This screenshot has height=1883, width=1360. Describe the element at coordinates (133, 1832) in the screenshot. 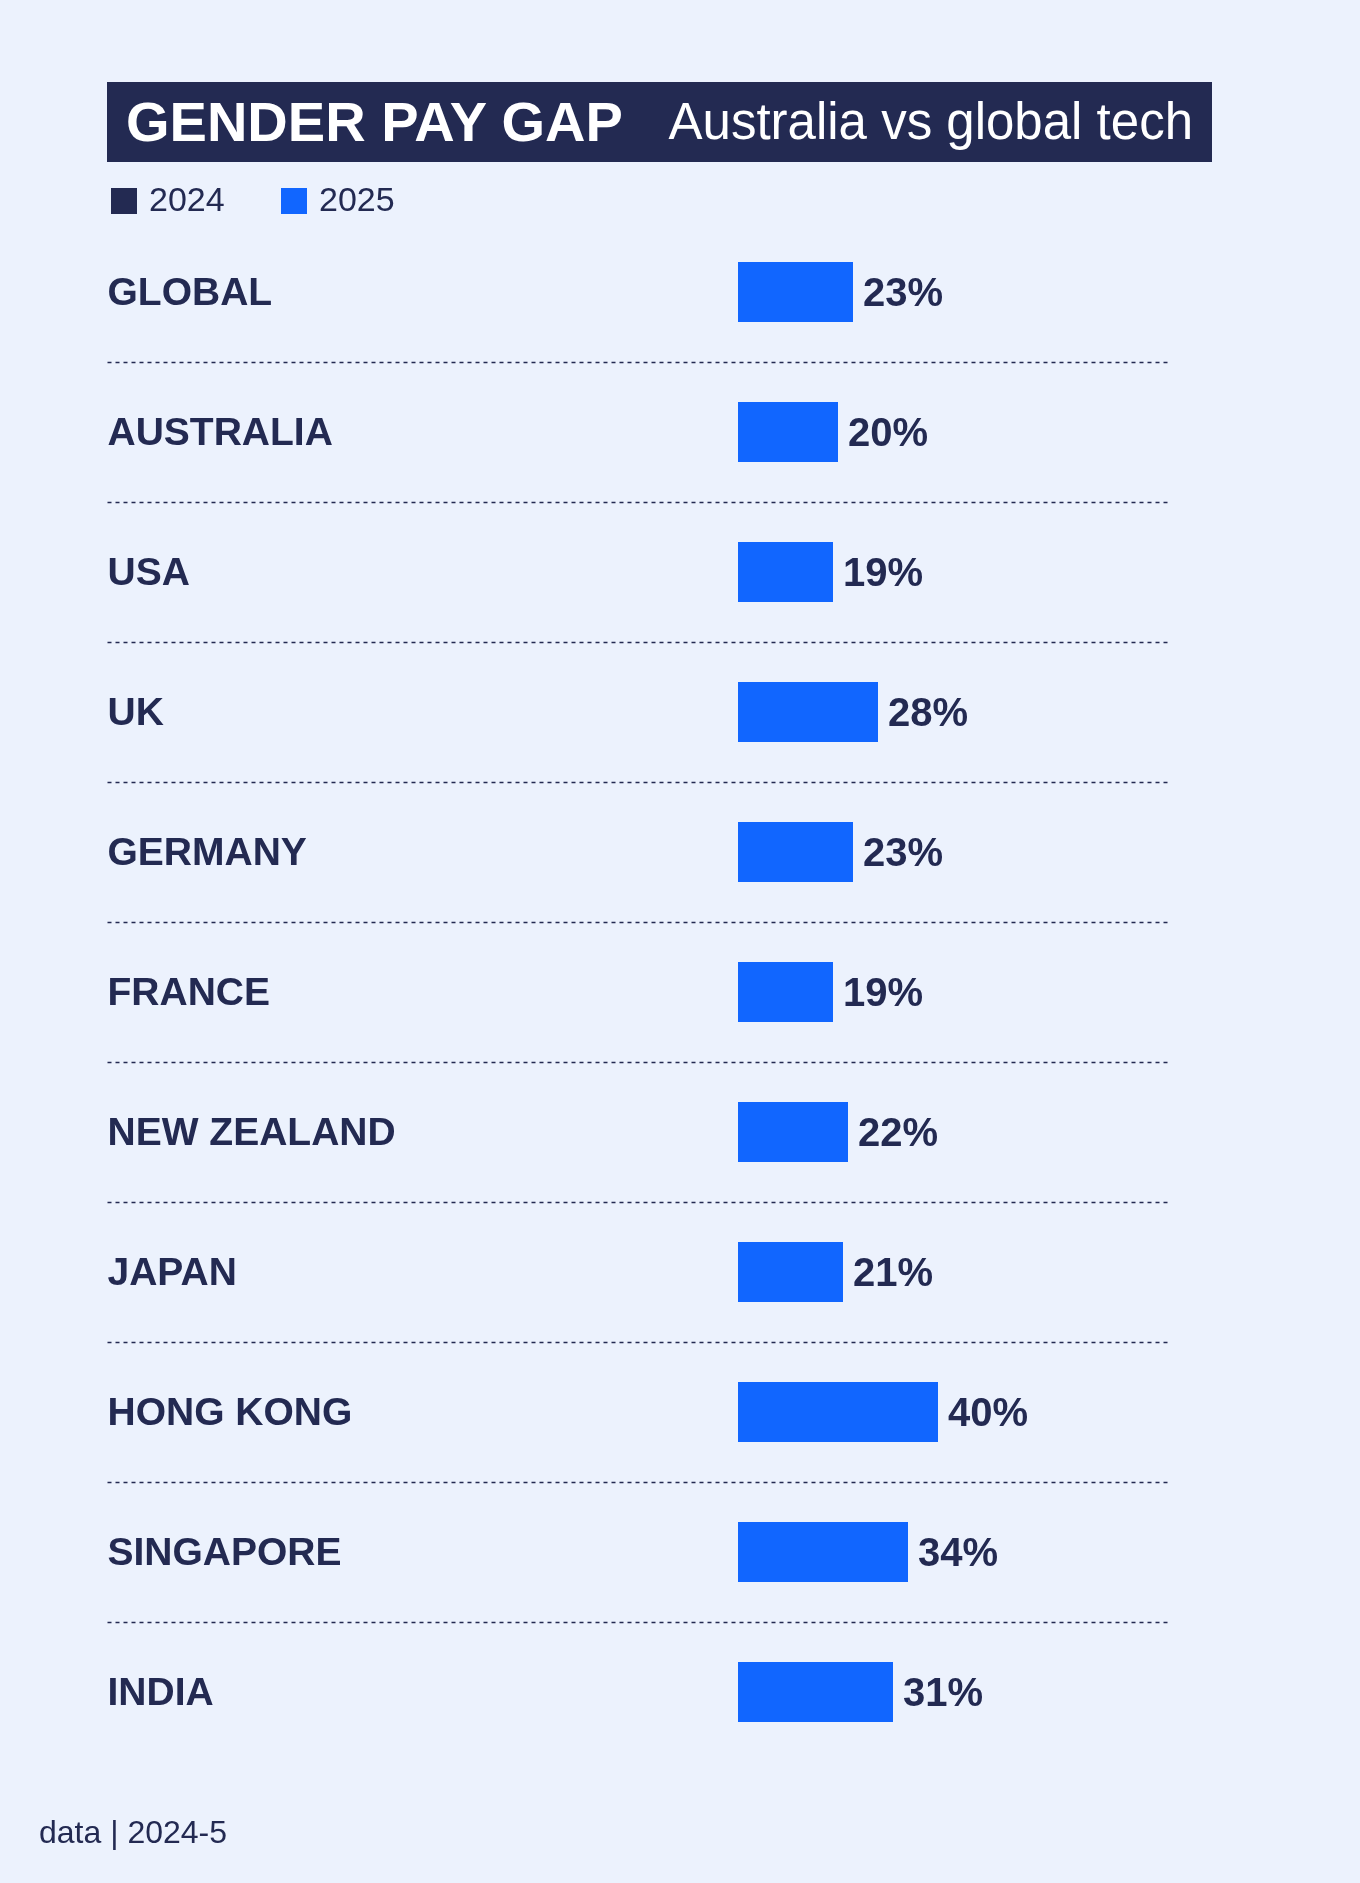

I see `text: data | 2024-5` at that location.